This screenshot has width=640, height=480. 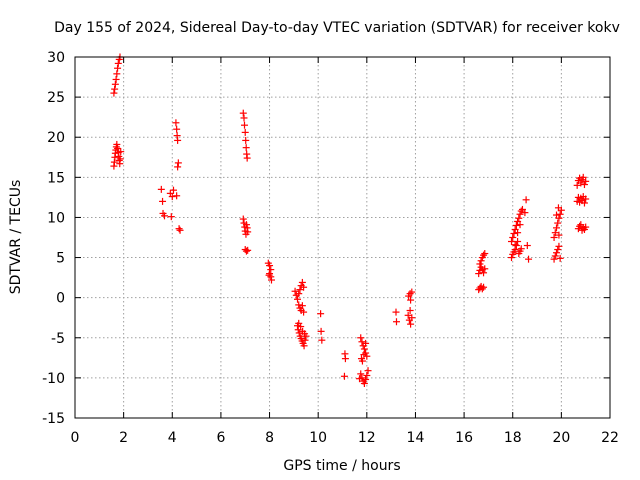 What do you see at coordinates (60, 299) in the screenshot?
I see `y-tick-label: 0` at bounding box center [60, 299].